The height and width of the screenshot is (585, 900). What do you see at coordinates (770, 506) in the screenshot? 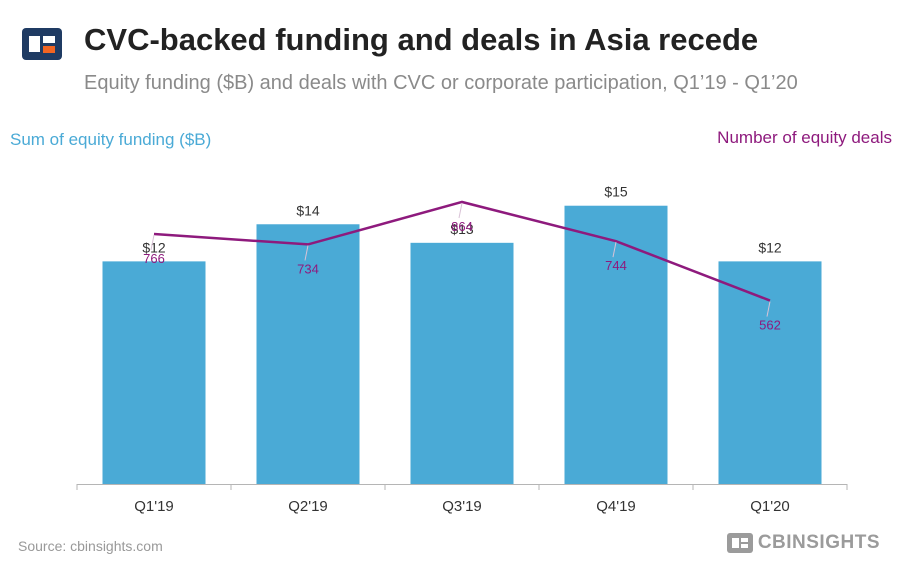
I see `x-tick-label: Q1'20` at bounding box center [770, 506].